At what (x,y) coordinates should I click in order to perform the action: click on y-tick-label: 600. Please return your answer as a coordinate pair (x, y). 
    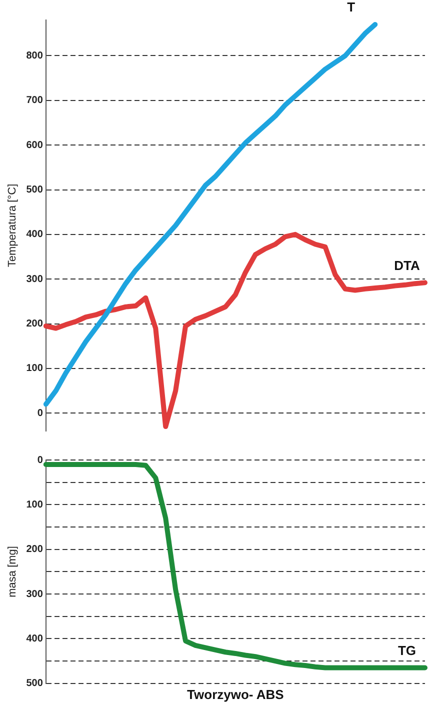
    Looking at the image, I should click on (35, 145).